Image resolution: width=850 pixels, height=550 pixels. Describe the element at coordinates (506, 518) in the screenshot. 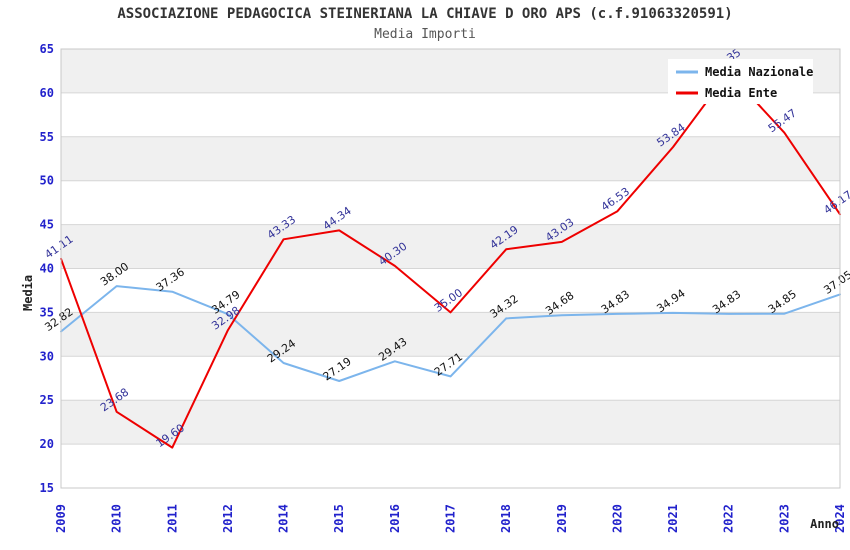

I see `x-tick-label: 2018` at that location.